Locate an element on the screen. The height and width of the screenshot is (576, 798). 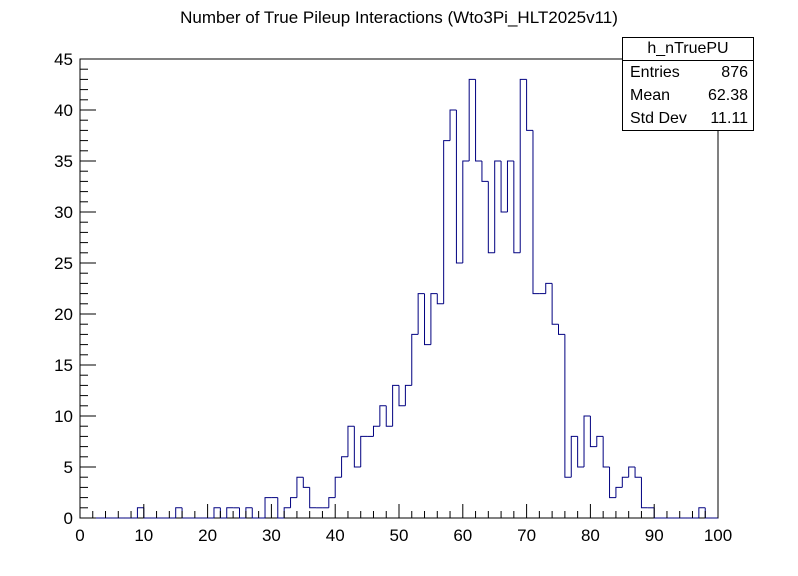
stats-value: 876 is located at coordinates (734, 72).